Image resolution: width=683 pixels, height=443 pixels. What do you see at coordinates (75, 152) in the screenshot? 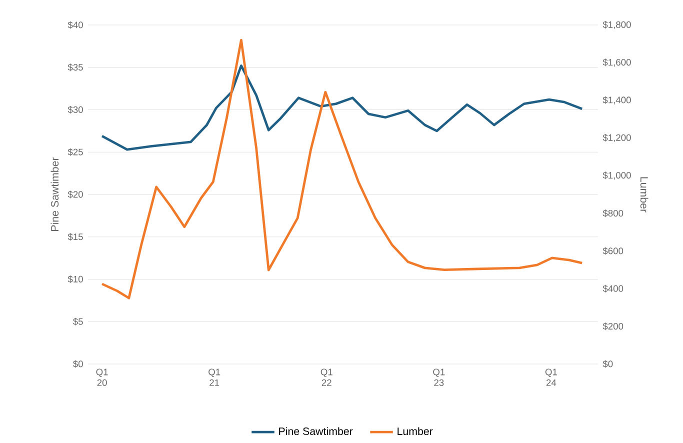
I see `y-tick-label: $25` at bounding box center [75, 152].